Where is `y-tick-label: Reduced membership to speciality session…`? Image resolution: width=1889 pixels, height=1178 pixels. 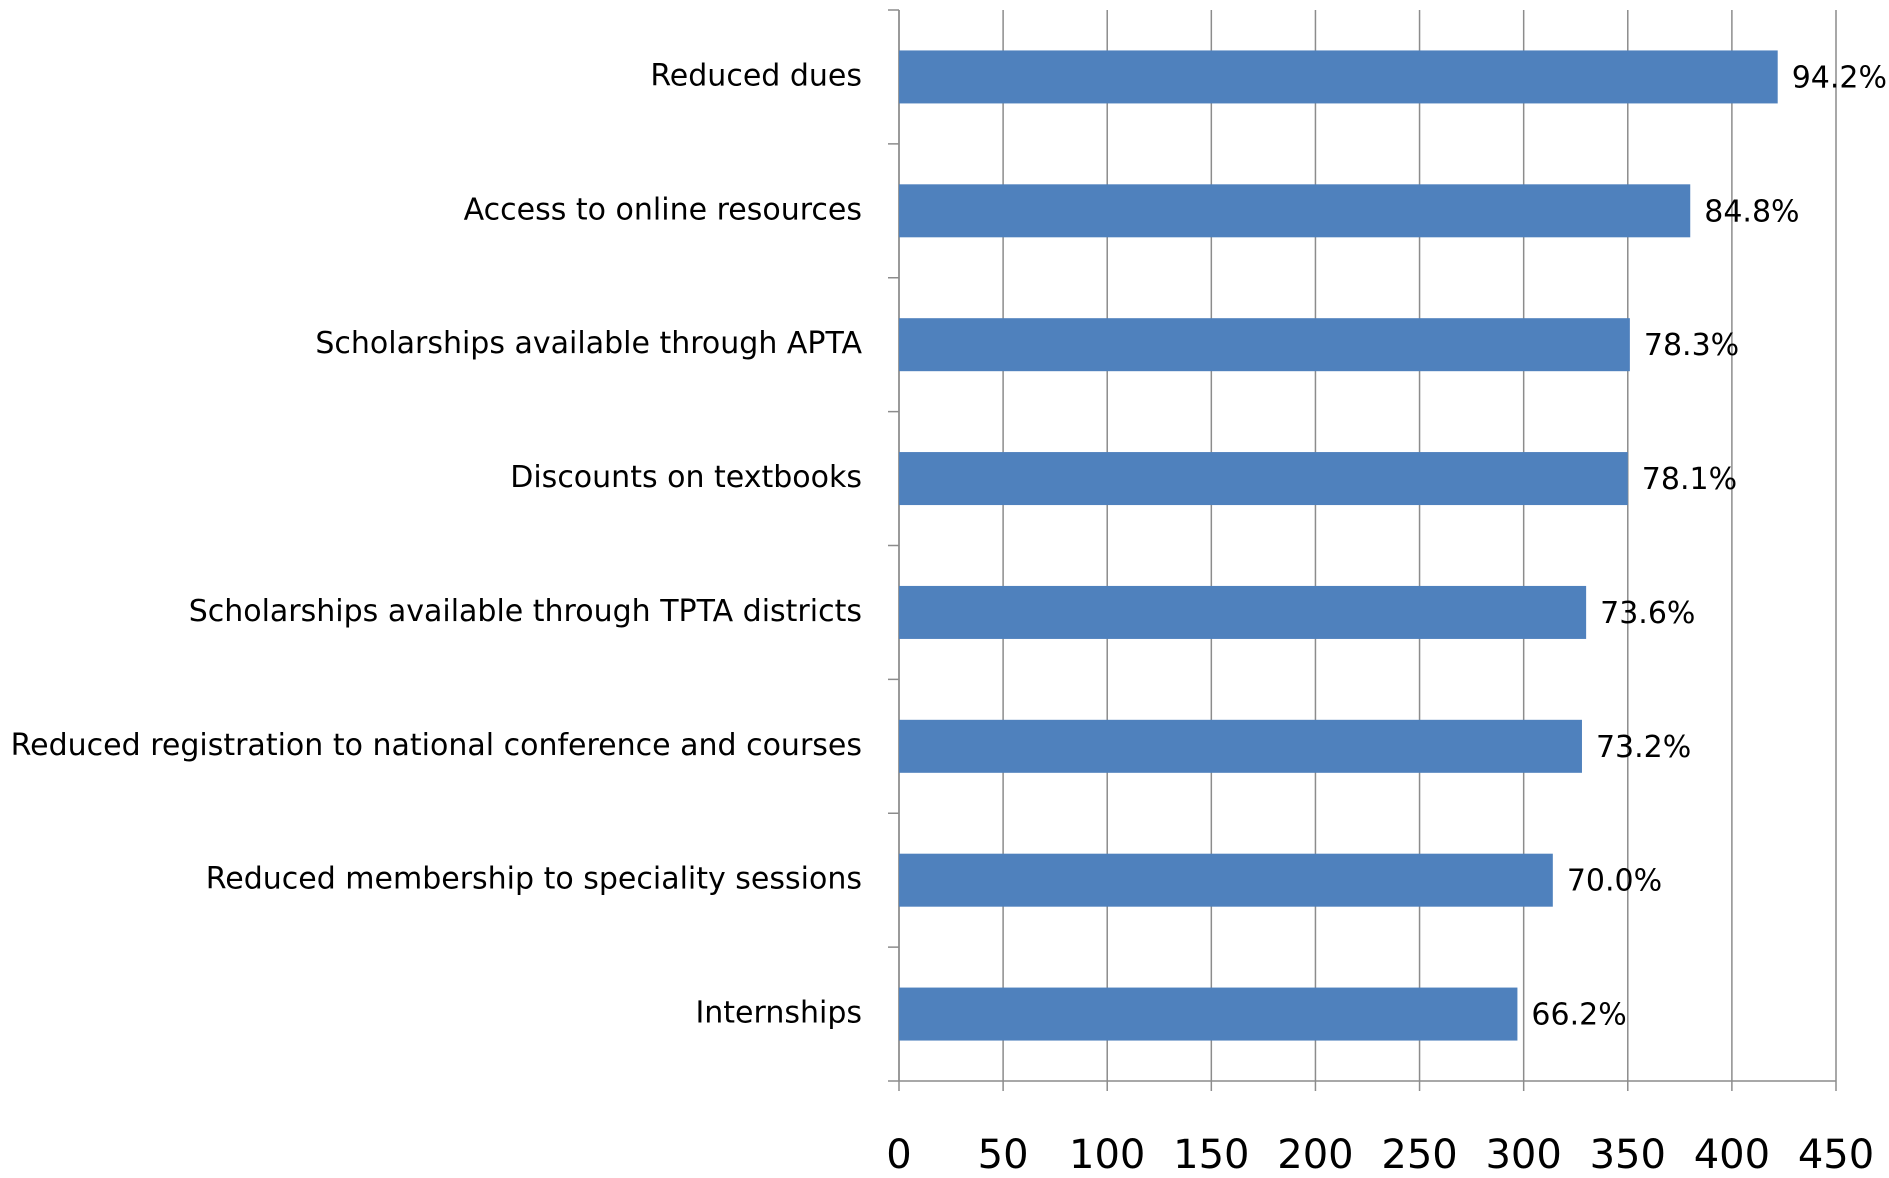
y-tick-label: Reduced membership to speciality session… is located at coordinates (534, 879).